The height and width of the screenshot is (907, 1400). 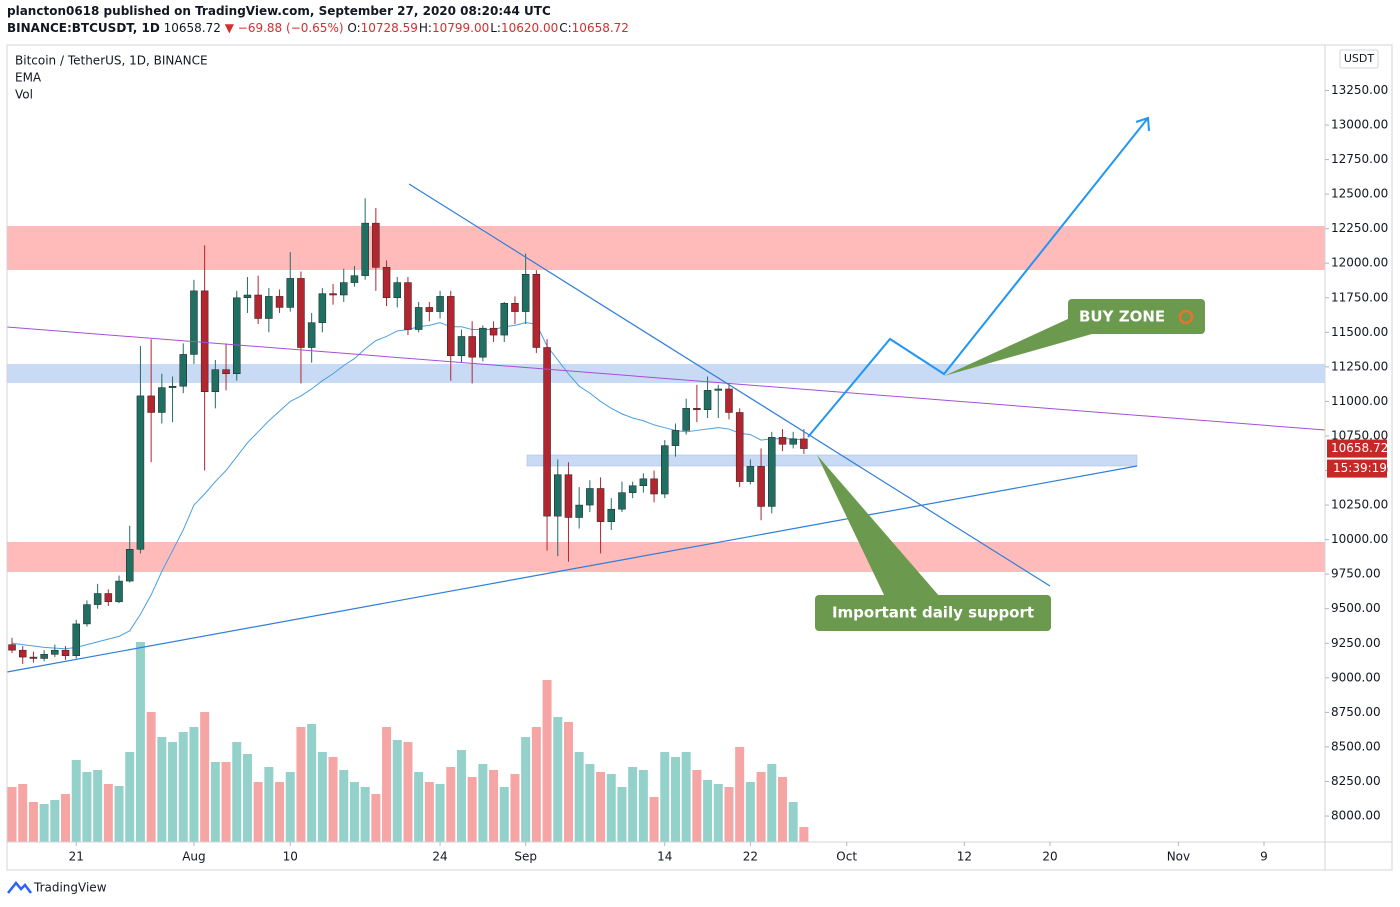 What do you see at coordinates (1356, 608) in the screenshot?
I see `y-tick-label: 9500.00` at bounding box center [1356, 608].